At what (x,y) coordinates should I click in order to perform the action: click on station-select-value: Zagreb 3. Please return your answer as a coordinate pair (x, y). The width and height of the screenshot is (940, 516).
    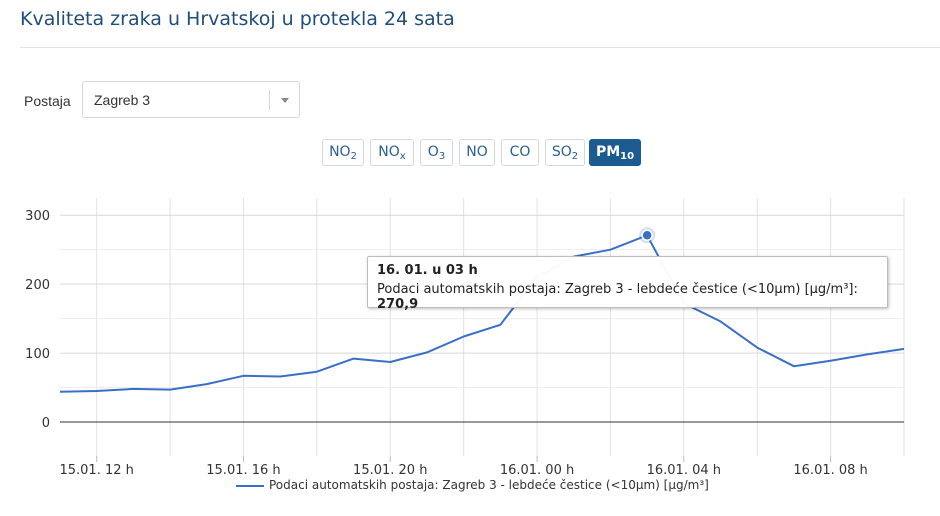
    Looking at the image, I should click on (122, 100).